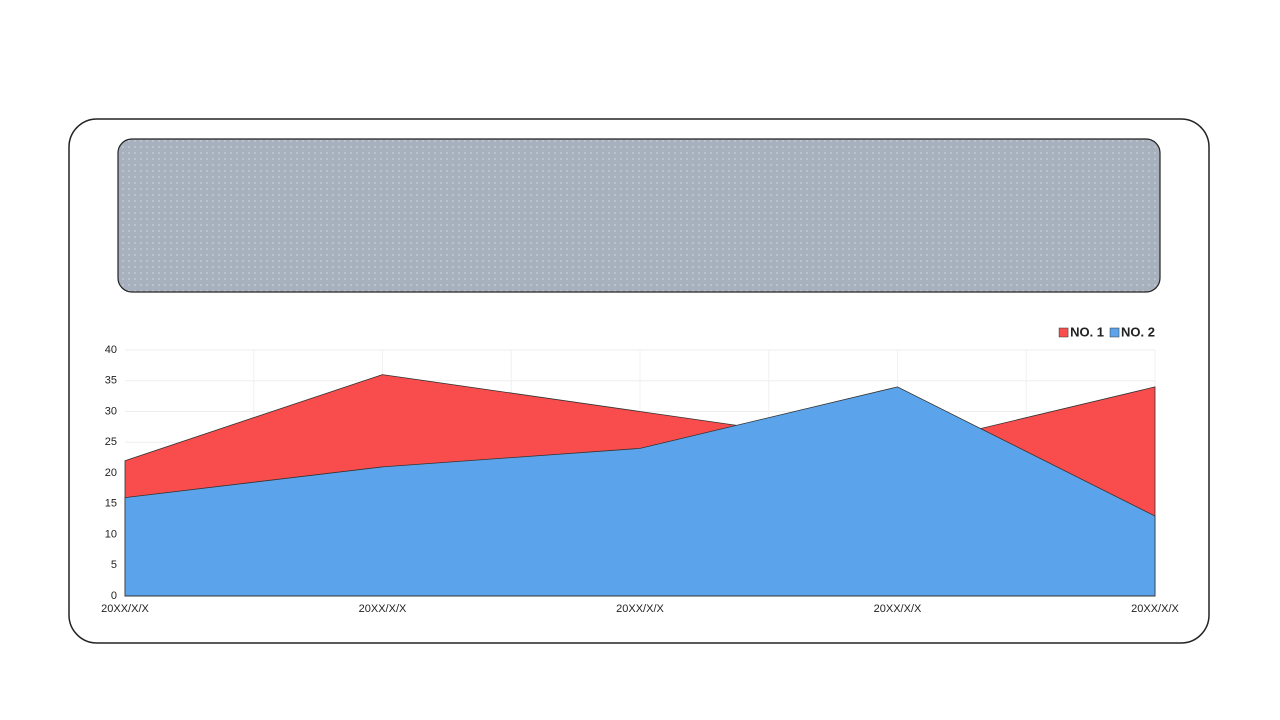 This screenshot has width=1280, height=720. I want to click on legend-label: NO. 2, so click(1138, 331).